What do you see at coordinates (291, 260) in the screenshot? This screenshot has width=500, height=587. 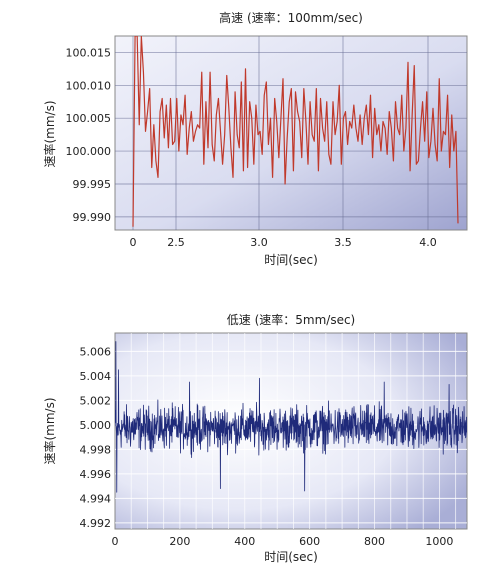 I see `chart-1-x-axis-label: 时间(sec)` at bounding box center [291, 260].